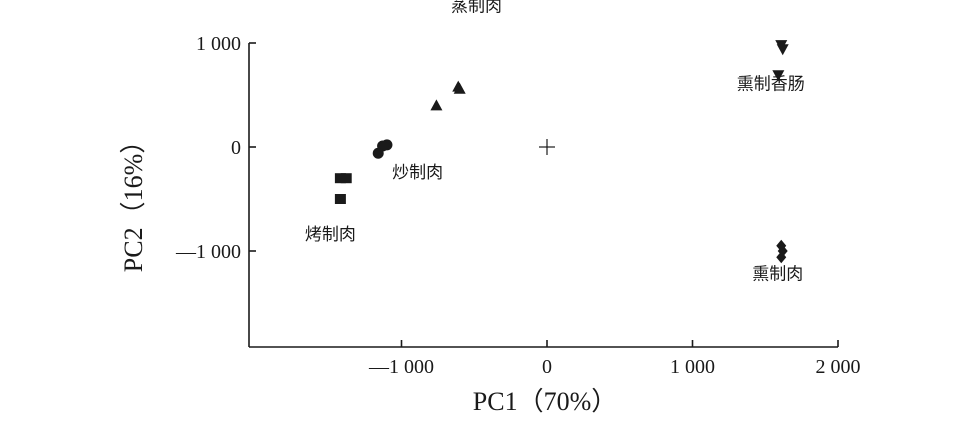 This screenshot has width=969, height=425. I want to click on group-label: 熏制肉, so click(777, 274).